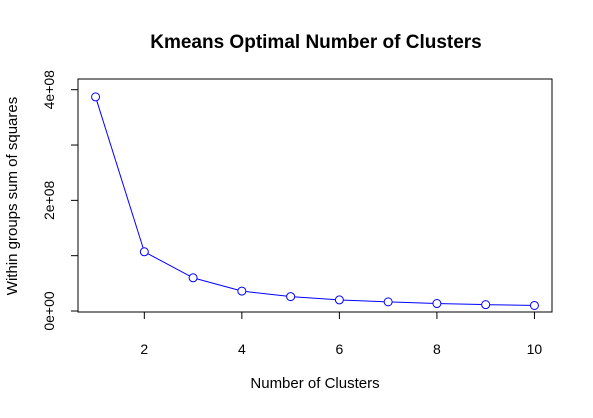 This screenshot has width=593, height=418. What do you see at coordinates (242, 349) in the screenshot?
I see `x-tick-label: 4` at bounding box center [242, 349].